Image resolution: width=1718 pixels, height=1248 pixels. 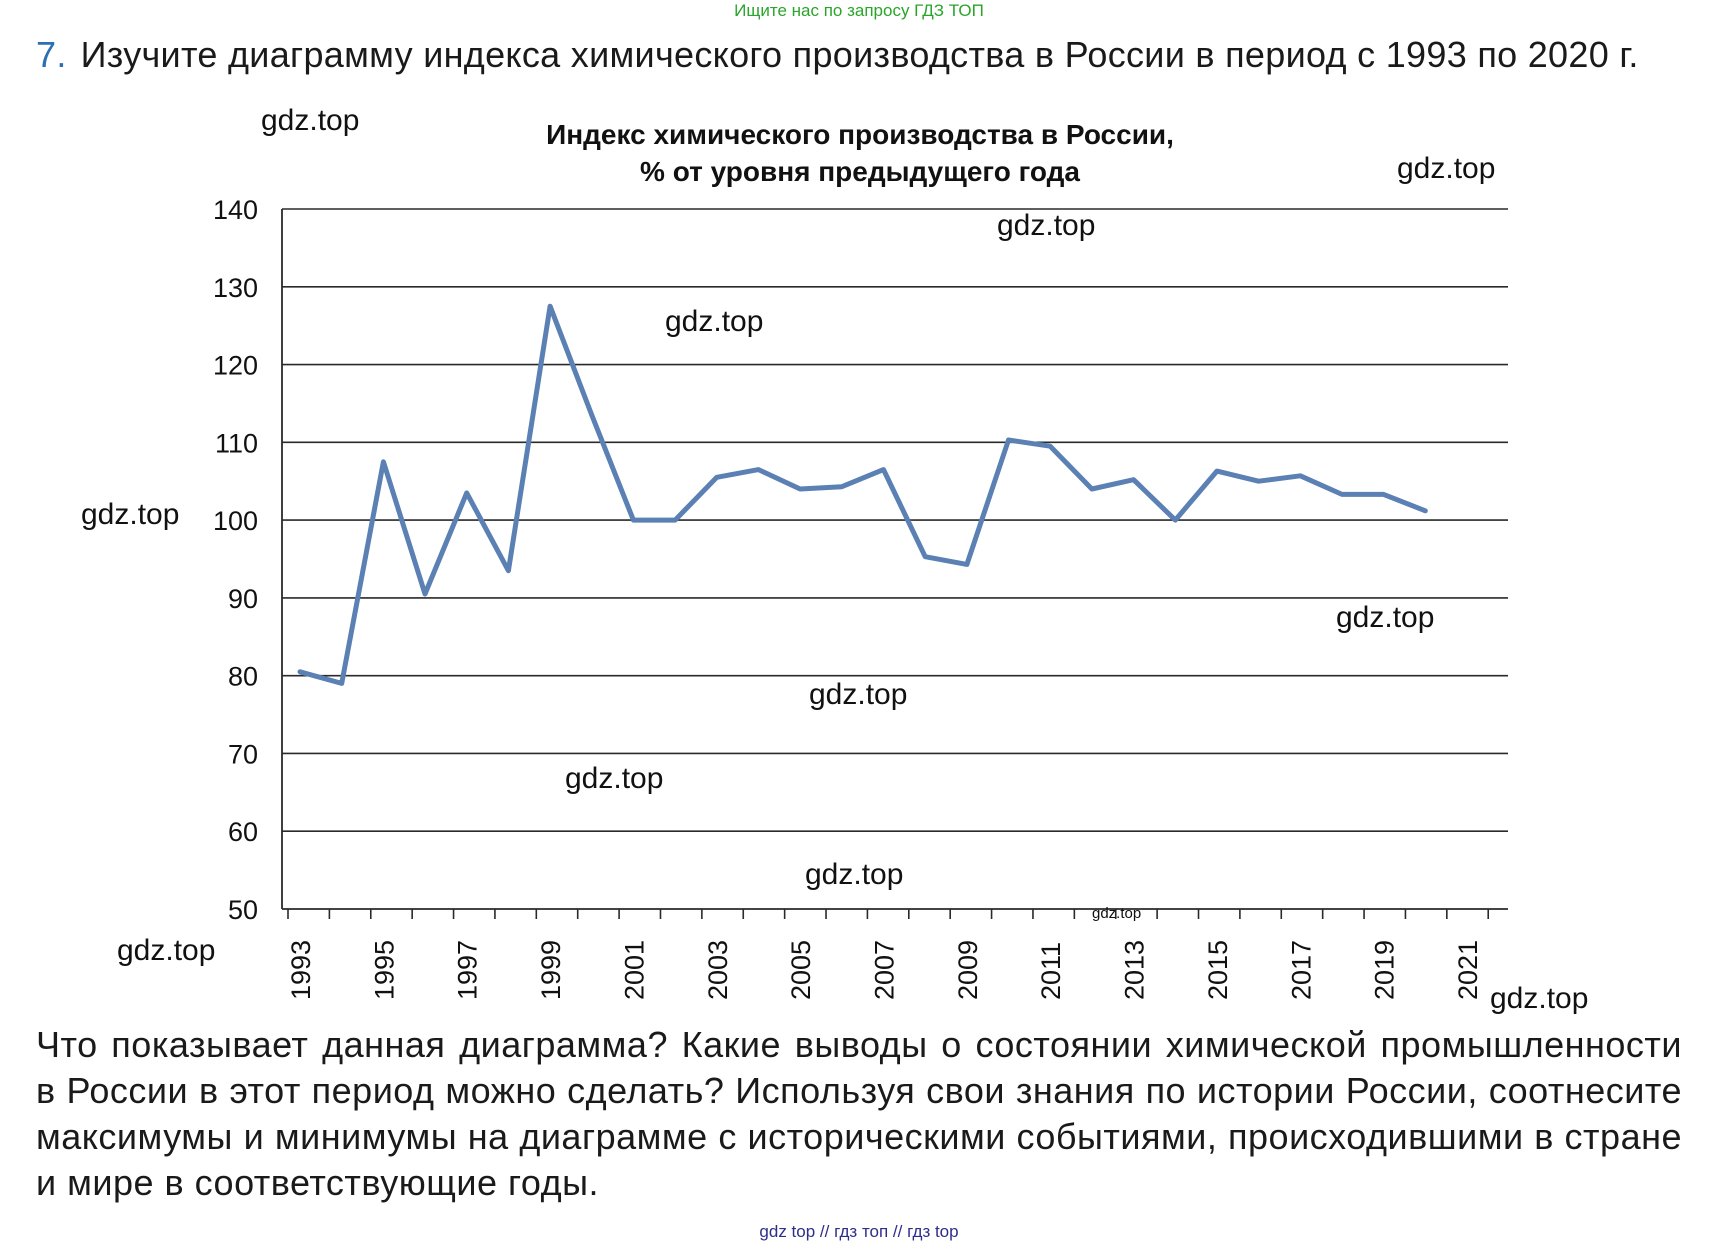 I want to click on chart-title-line2: % от уровня предыдущего года, so click(x=860, y=171).